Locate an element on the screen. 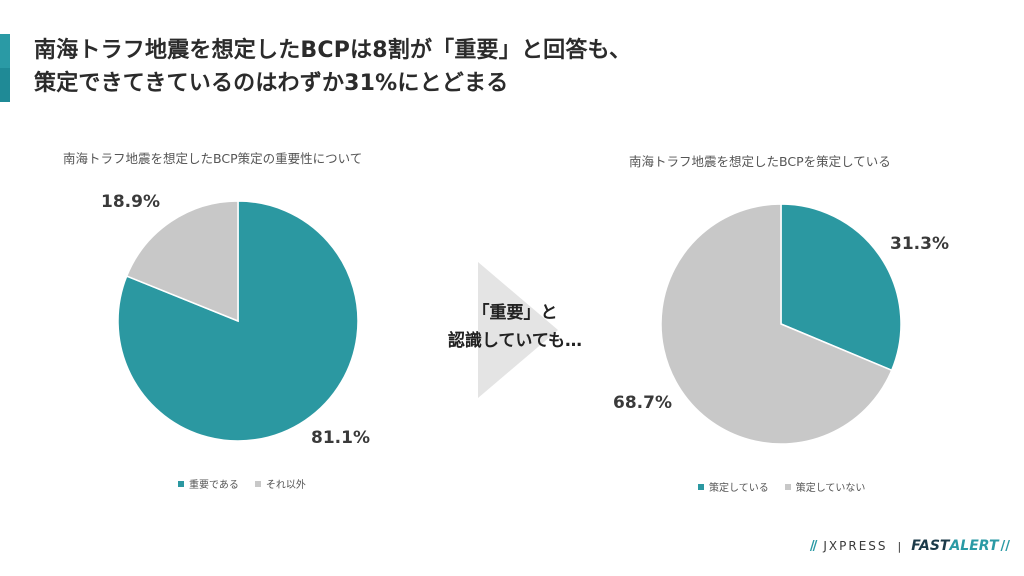  legend-swatch-formulated is located at coordinates (701, 486).